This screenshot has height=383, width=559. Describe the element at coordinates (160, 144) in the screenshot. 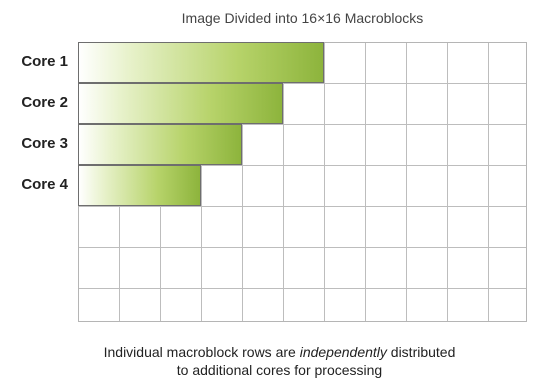

I see `core-3-bar` at that location.